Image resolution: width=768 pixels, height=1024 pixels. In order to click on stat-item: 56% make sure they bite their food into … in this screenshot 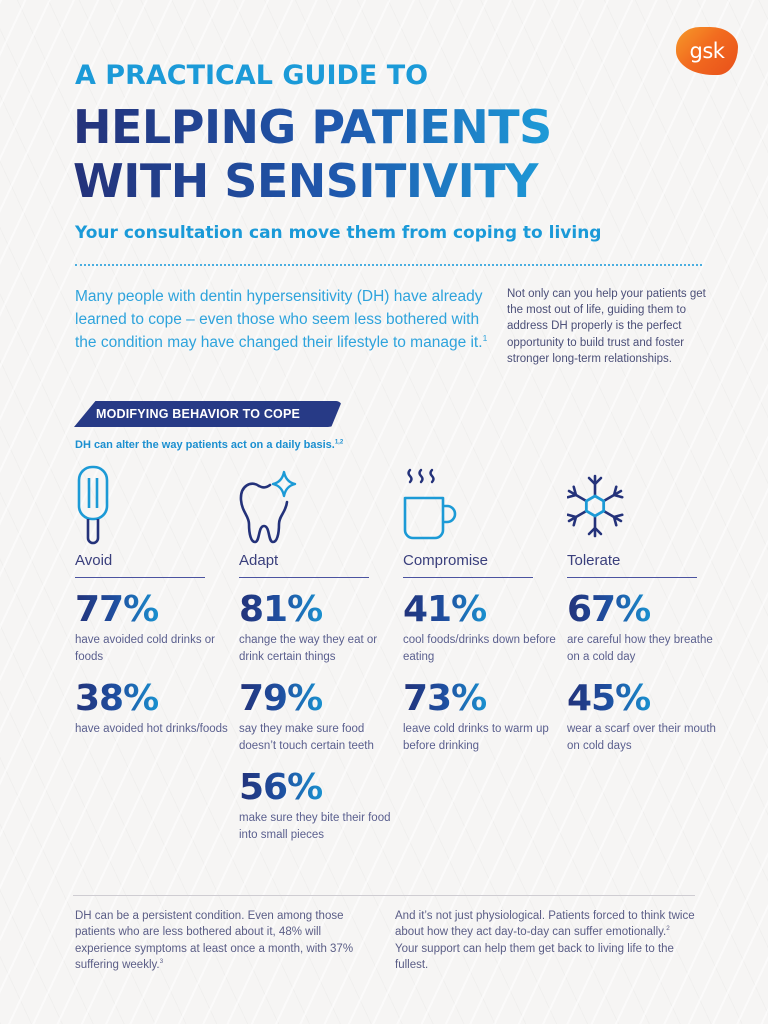, I will do `click(319, 805)`.